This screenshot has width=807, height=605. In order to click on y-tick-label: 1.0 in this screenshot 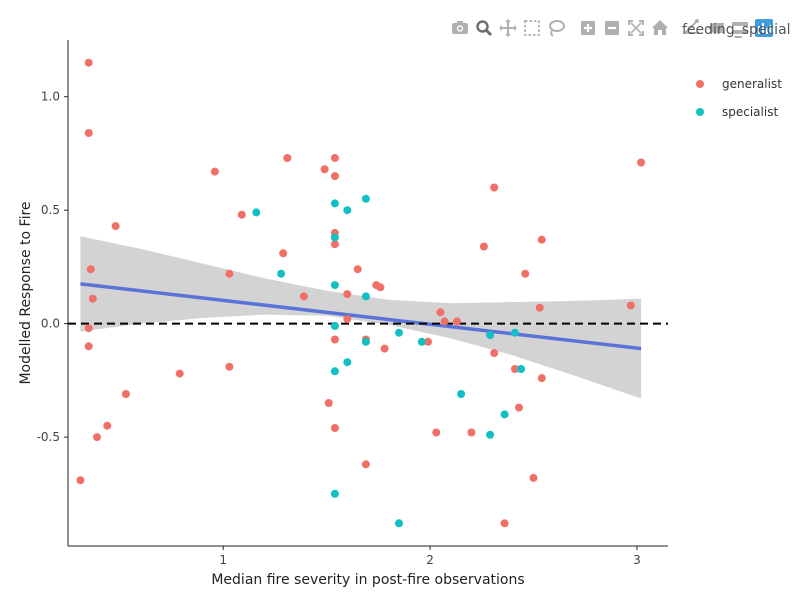, I will do `click(50, 97)`.